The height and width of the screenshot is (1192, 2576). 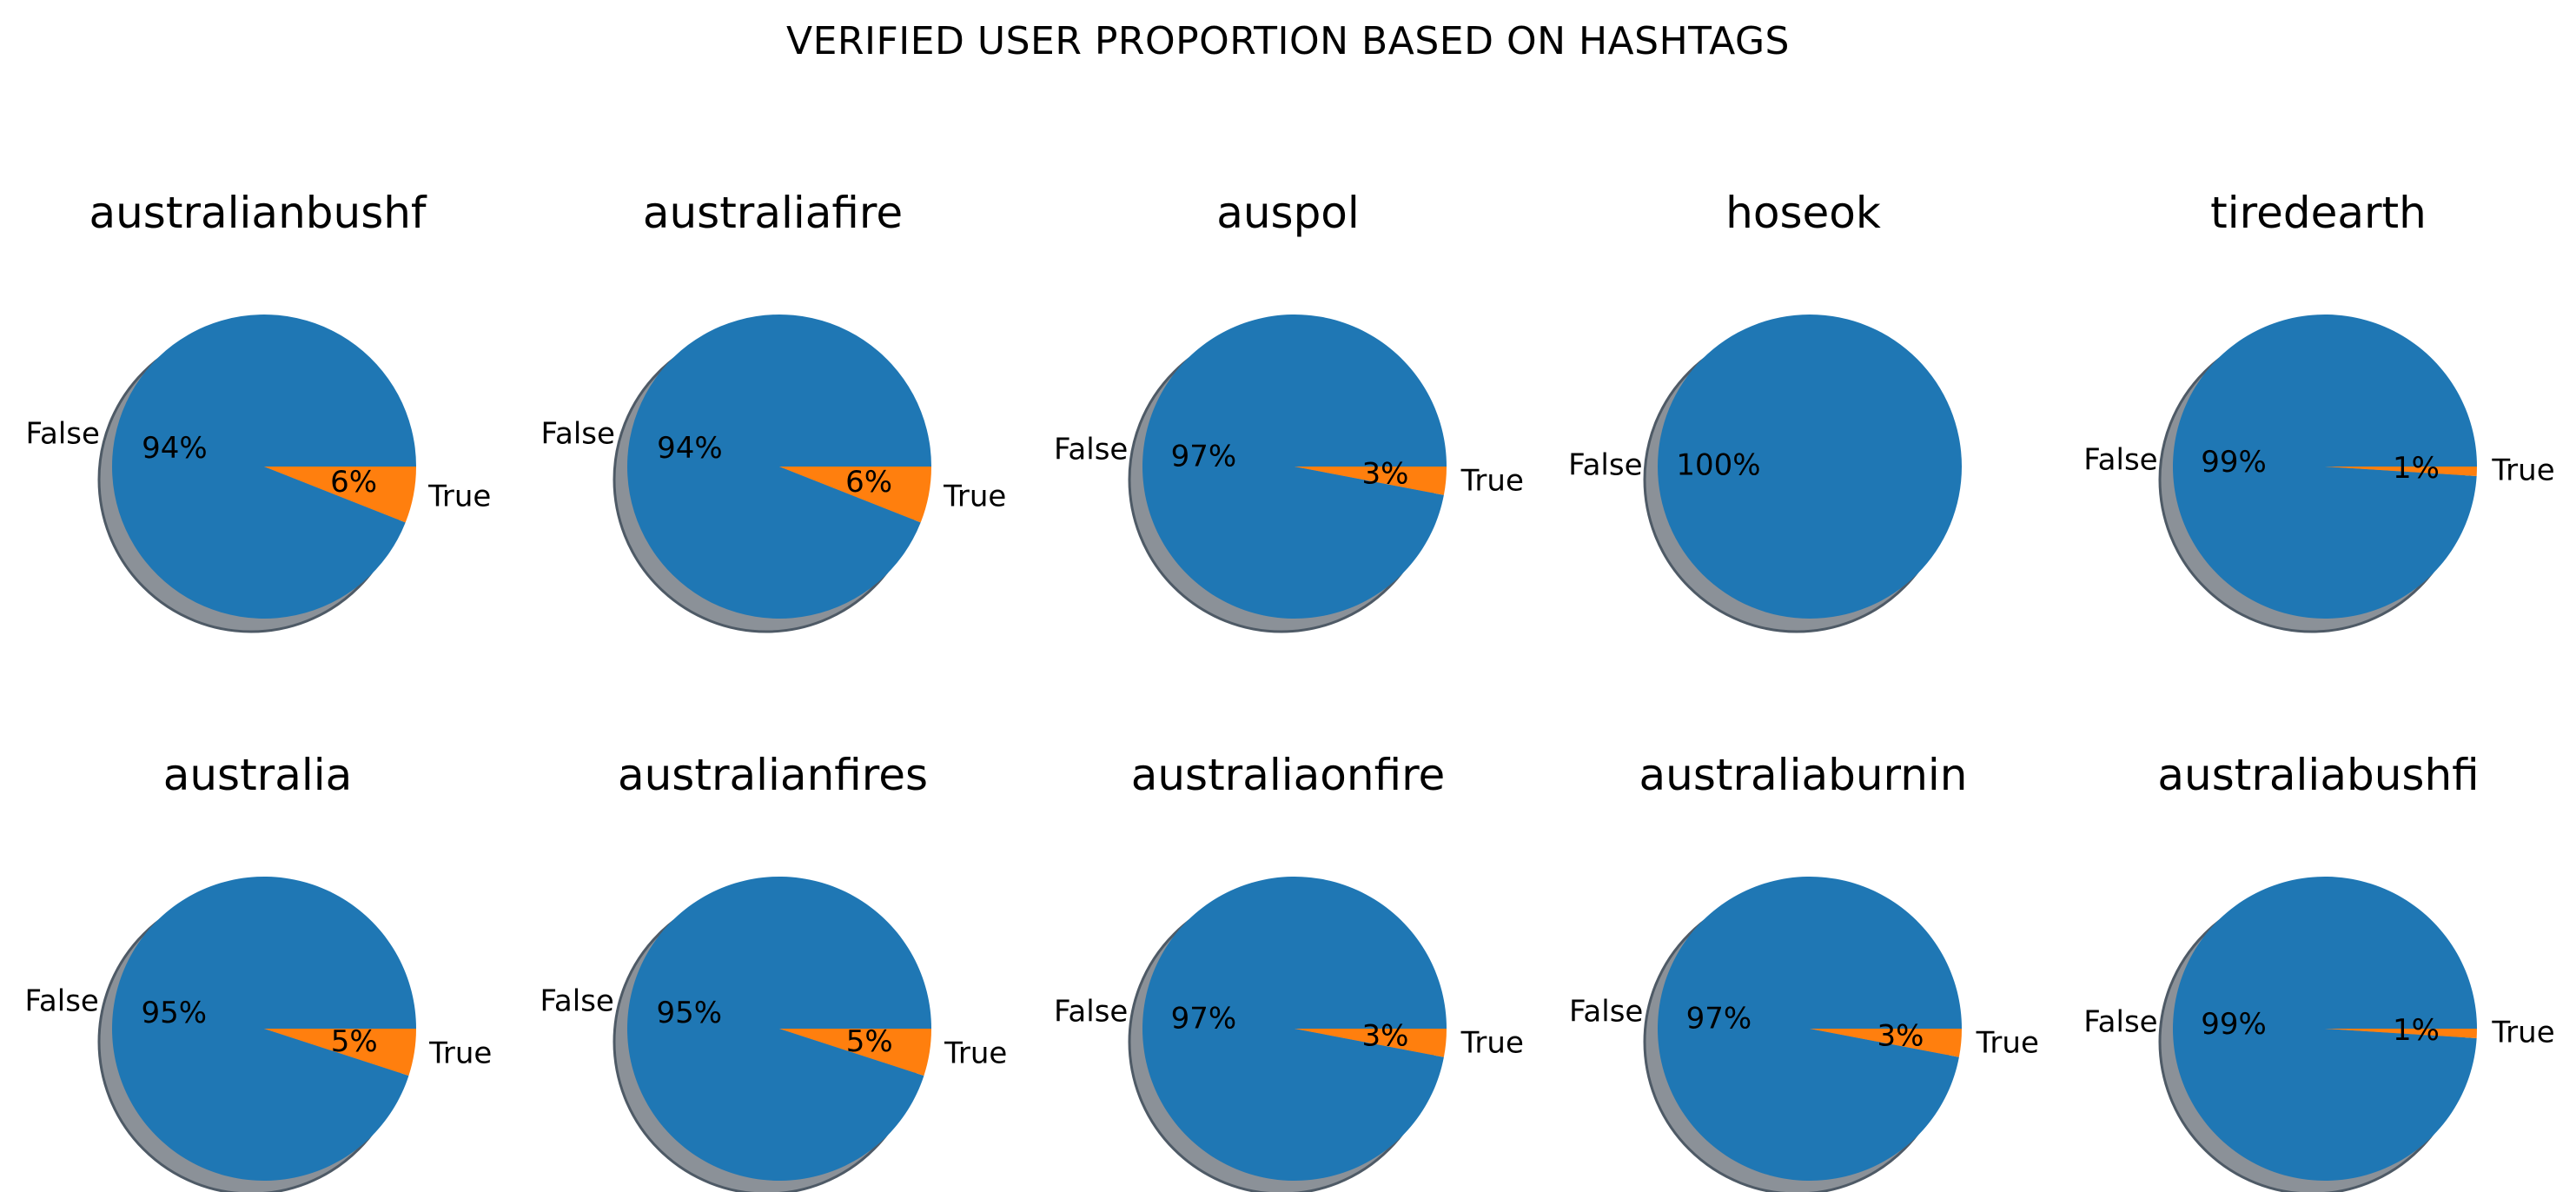 What do you see at coordinates (773, 213) in the screenshot?
I see `pie-title: australiafire` at bounding box center [773, 213].